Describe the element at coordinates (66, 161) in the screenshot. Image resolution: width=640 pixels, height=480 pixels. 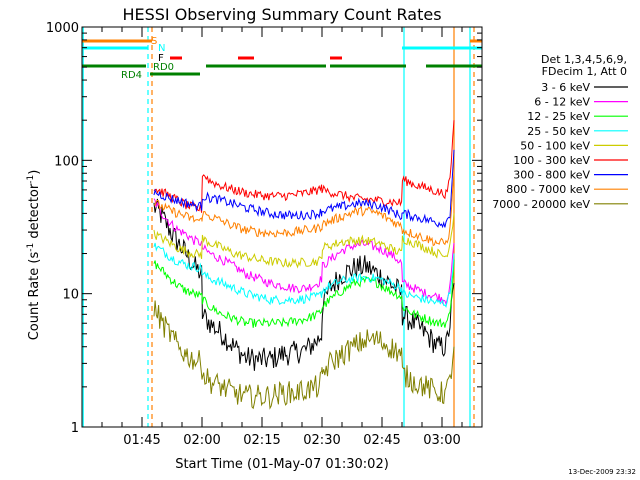
I see `y-tick-label: 100` at that location.